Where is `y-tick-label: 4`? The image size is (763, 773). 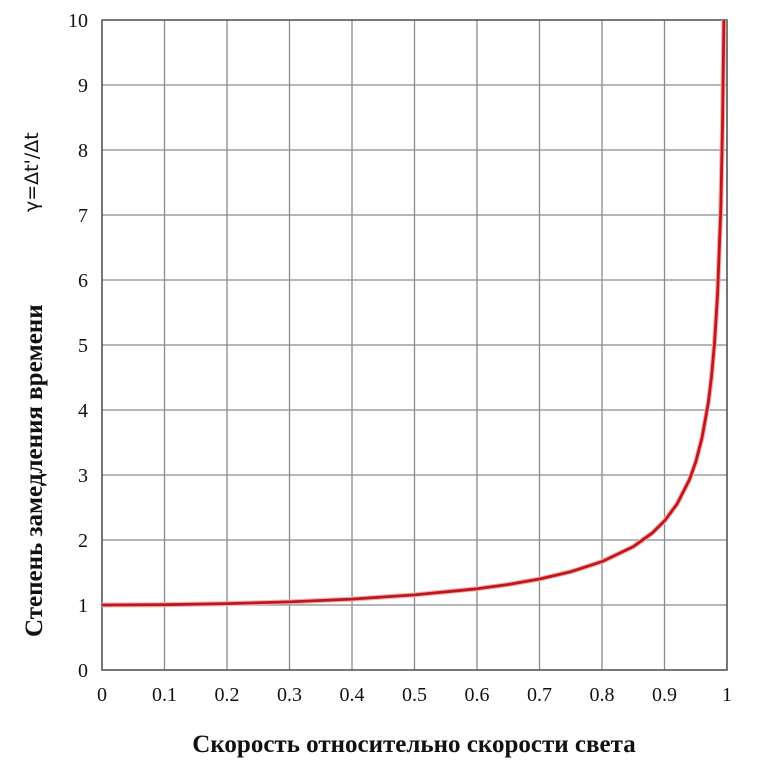 y-tick-label: 4 is located at coordinates (83, 411).